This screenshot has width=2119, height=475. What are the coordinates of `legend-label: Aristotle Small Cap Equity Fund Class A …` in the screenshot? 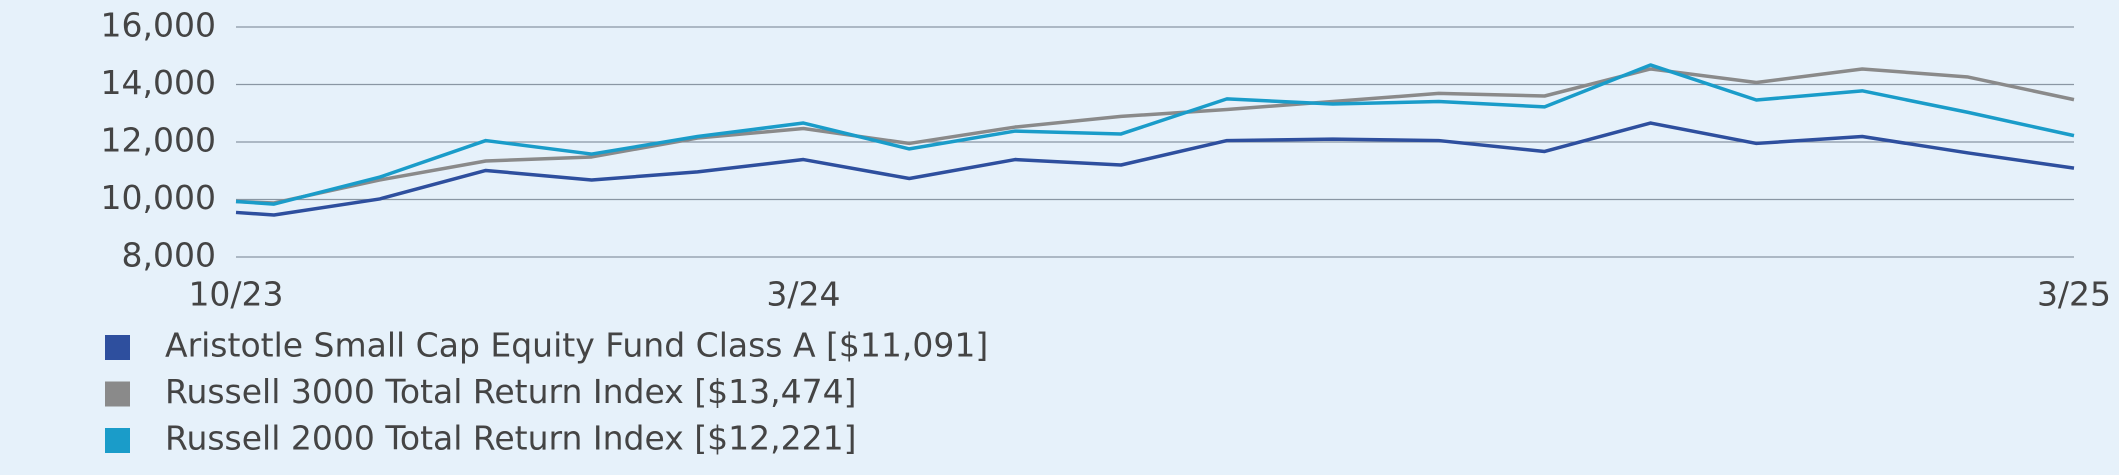 It's located at (576, 345).